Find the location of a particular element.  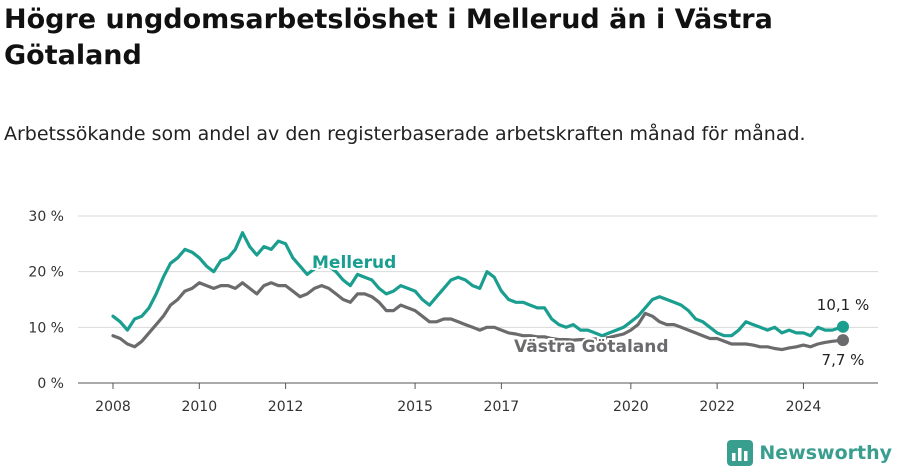

x-tick-label: 2017 is located at coordinates (502, 407).